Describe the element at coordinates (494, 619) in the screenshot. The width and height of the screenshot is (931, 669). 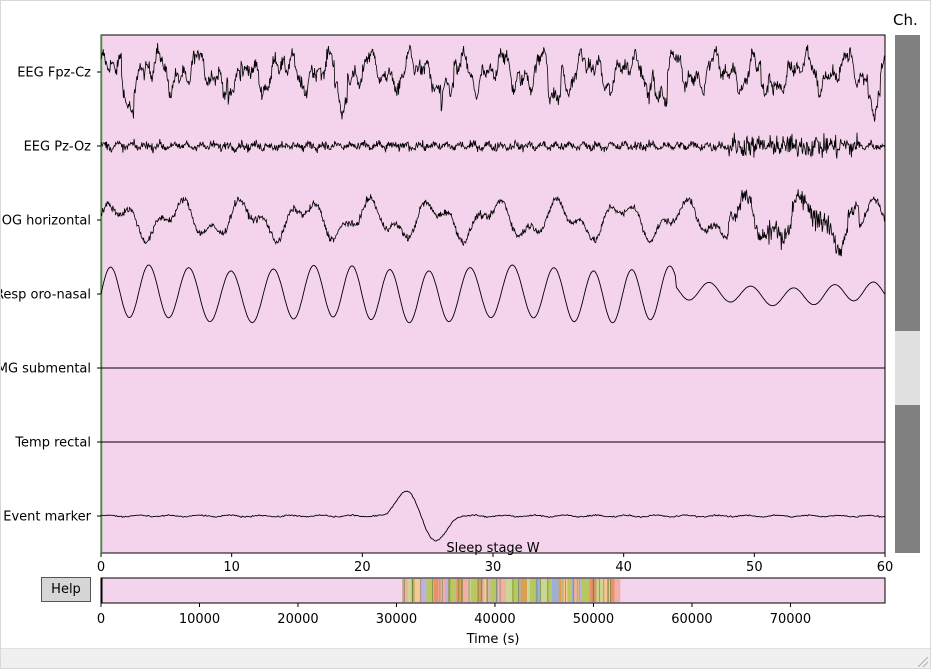
I see `overview-x-tick-label: 40000` at that location.